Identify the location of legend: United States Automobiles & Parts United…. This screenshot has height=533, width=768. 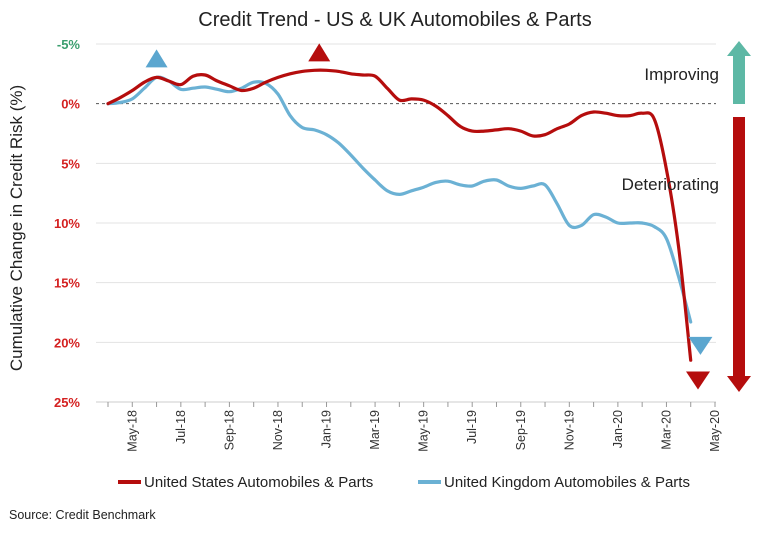
(404, 482).